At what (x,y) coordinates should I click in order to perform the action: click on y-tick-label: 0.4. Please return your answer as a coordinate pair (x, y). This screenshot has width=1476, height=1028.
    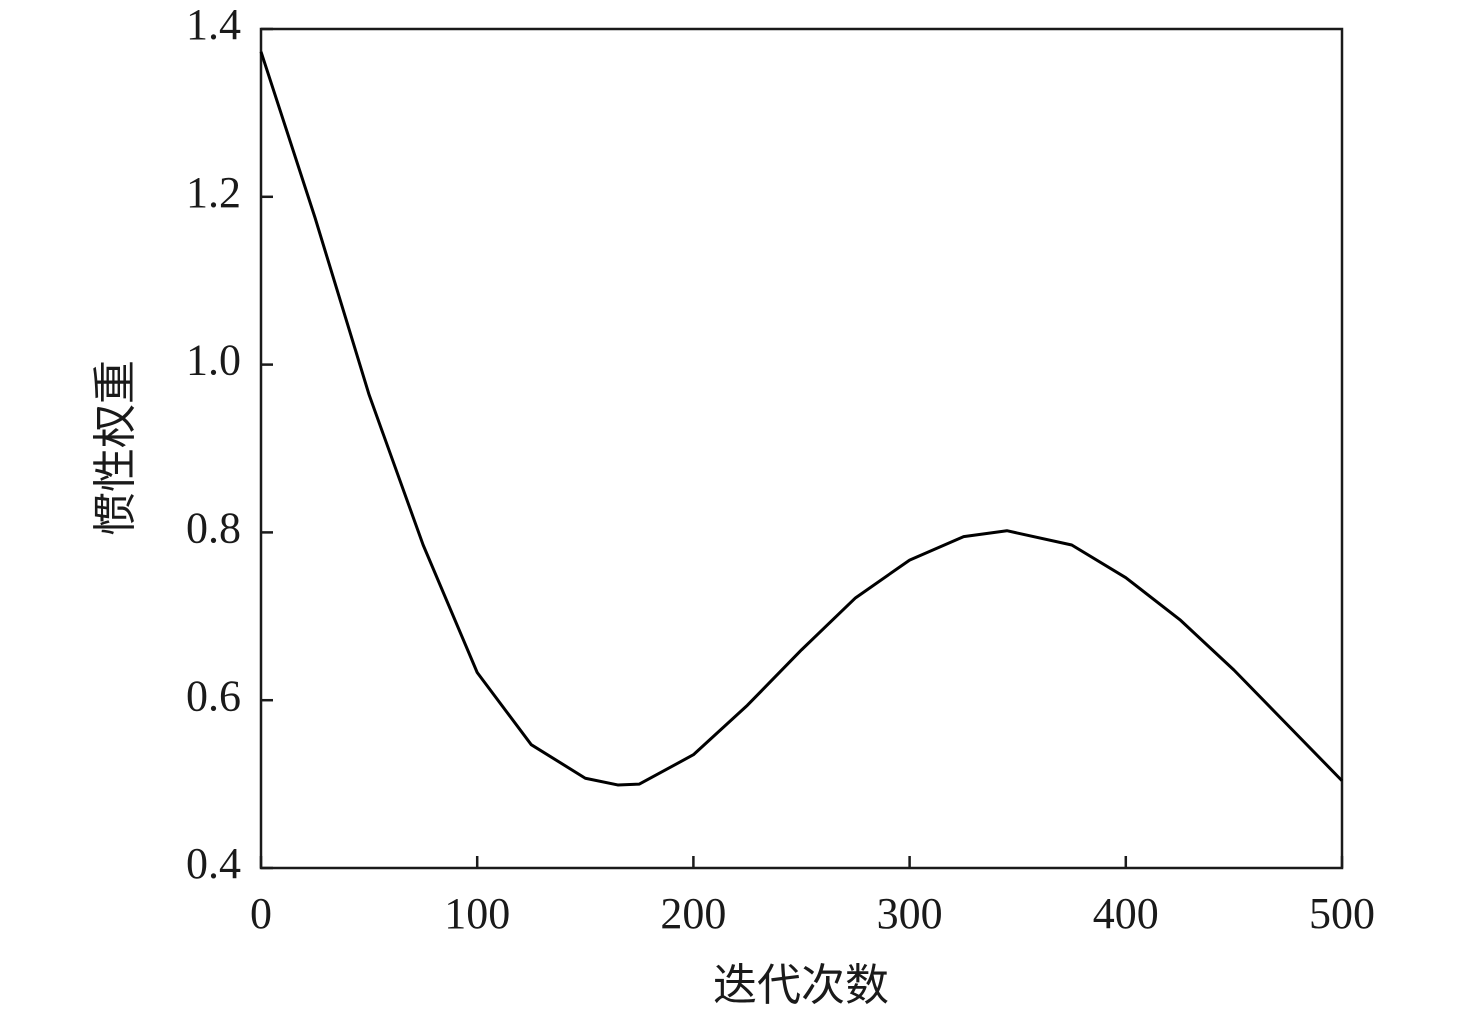
    Looking at the image, I should click on (213, 863).